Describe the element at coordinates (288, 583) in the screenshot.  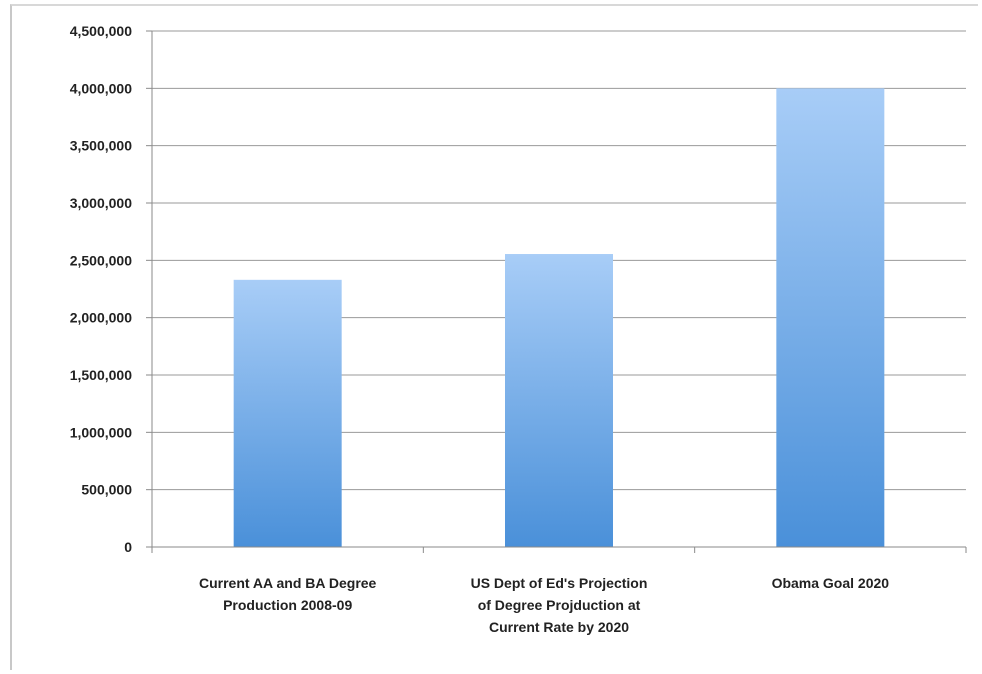
I see `x-category-label: Current AA and BA Degree` at that location.